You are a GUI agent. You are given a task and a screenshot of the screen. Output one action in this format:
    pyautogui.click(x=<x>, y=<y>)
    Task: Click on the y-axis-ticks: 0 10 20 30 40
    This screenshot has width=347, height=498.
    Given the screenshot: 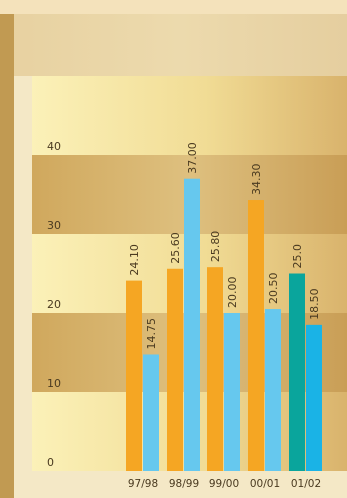 What is the action you would take?
    pyautogui.click(x=54, y=304)
    